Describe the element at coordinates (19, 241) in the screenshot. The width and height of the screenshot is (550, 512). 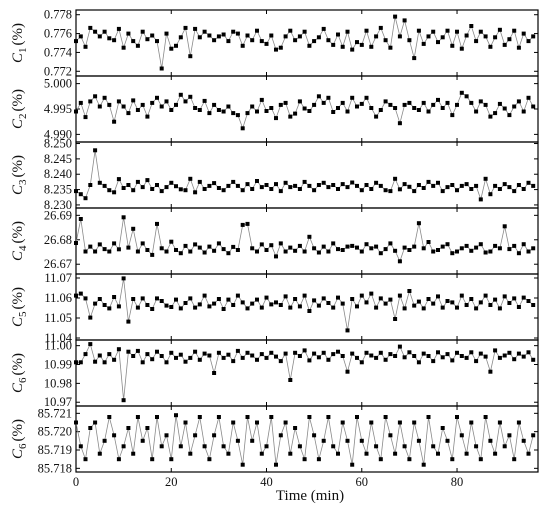
I see `y-axis-label: C4(%)` at that location.